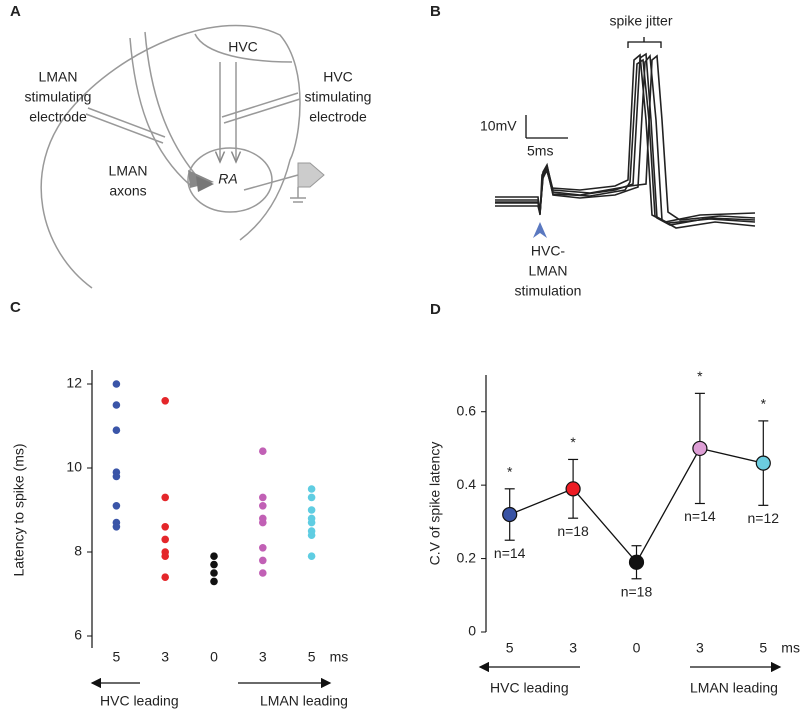 This screenshot has height=713, width=800. I want to click on scale-v-label: 10mV, so click(498, 126).